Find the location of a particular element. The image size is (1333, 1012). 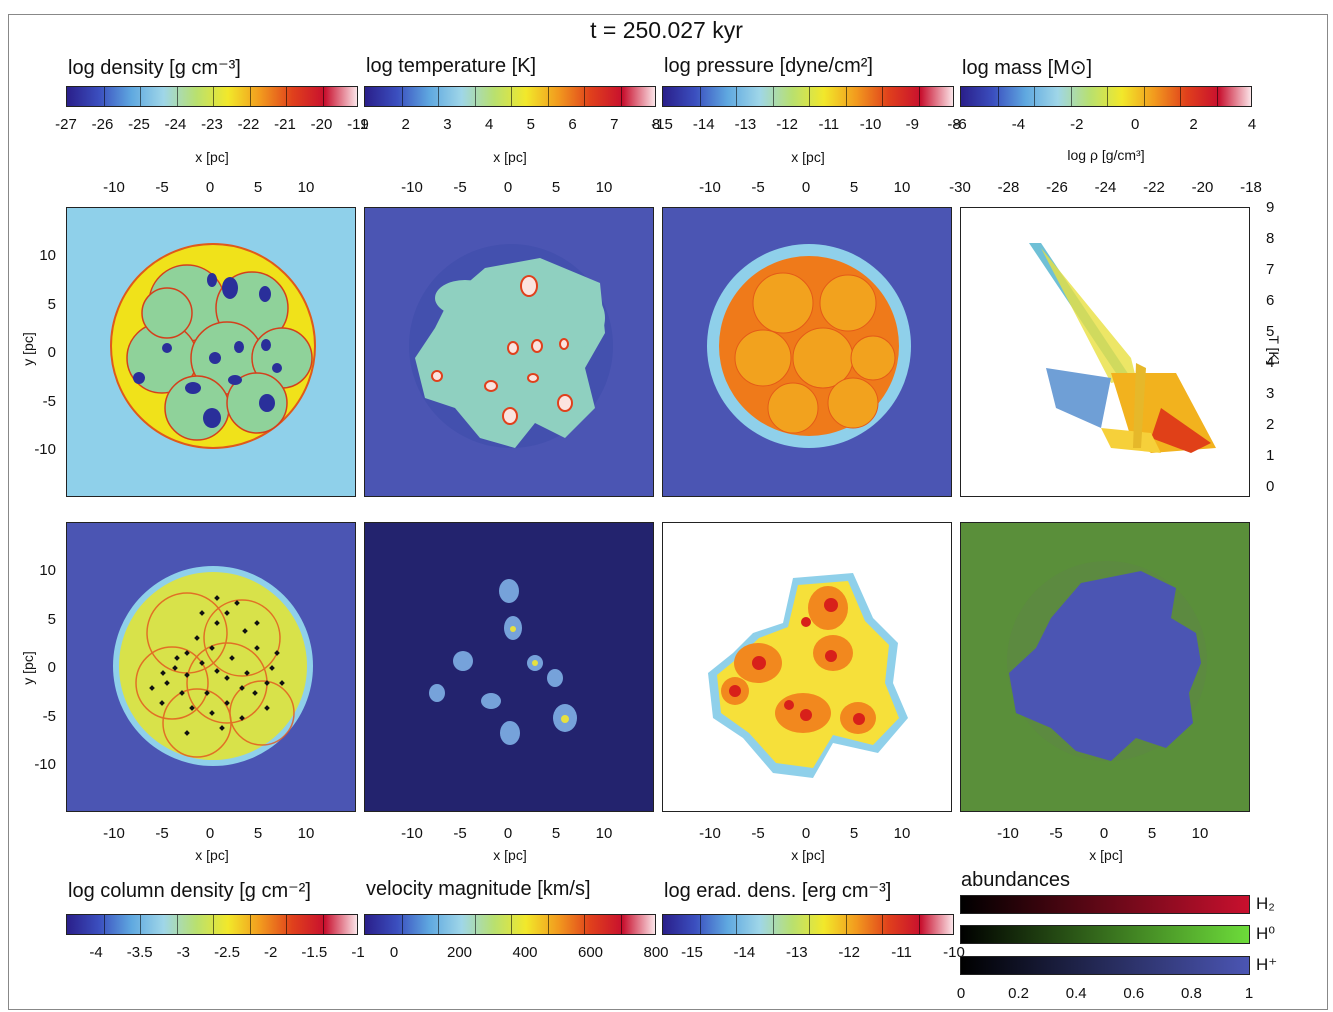

y-tick: 0 is located at coordinates (51, 352).